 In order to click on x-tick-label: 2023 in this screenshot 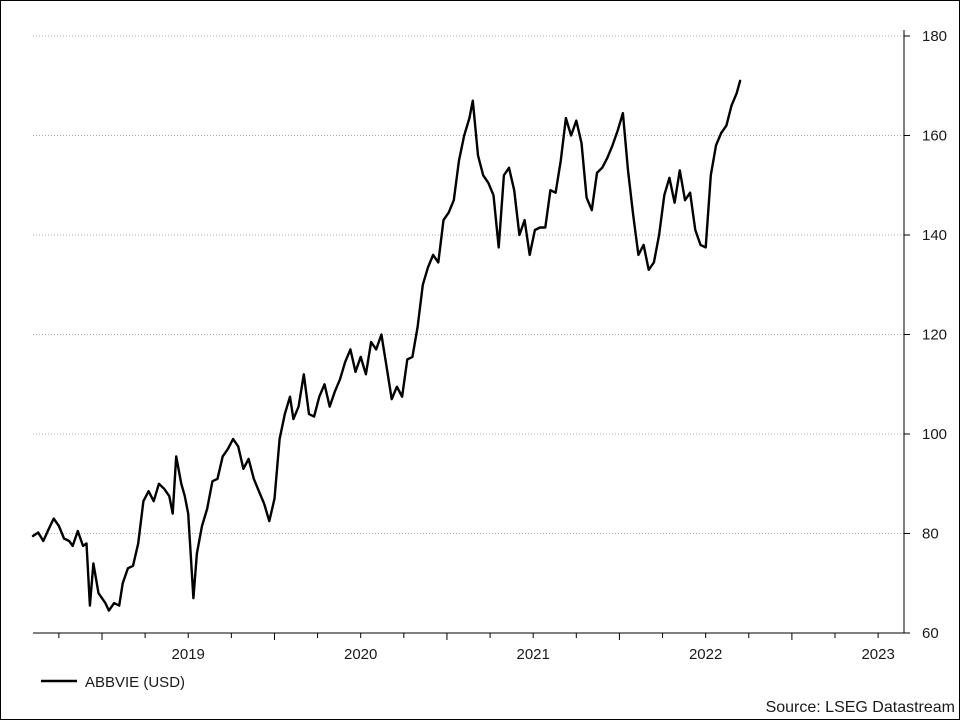, I will do `click(877, 654)`.